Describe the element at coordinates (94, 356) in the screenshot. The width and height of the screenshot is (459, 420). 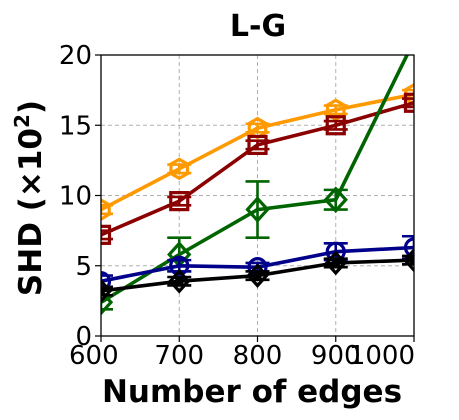
I see `x-tick-label: 600` at that location.